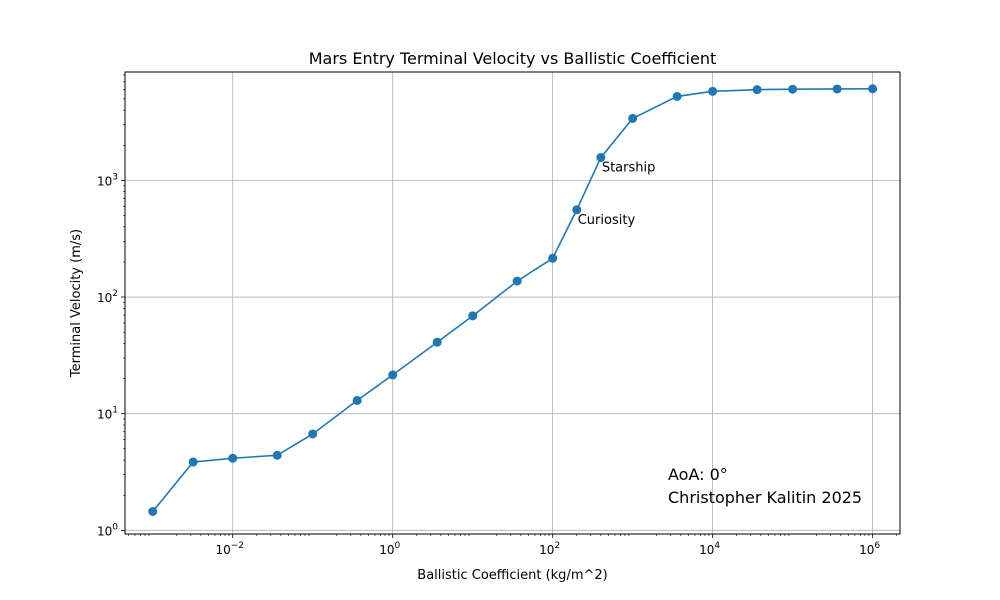 This screenshot has width=1000, height=600. What do you see at coordinates (709, 549) in the screenshot?
I see `x-tick-label: 10⁴` at bounding box center [709, 549].